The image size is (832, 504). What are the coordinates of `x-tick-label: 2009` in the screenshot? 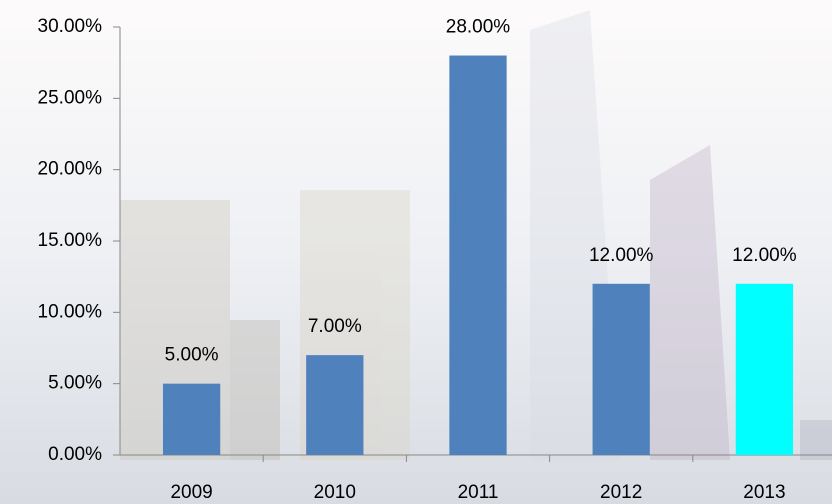 It's located at (191, 492).